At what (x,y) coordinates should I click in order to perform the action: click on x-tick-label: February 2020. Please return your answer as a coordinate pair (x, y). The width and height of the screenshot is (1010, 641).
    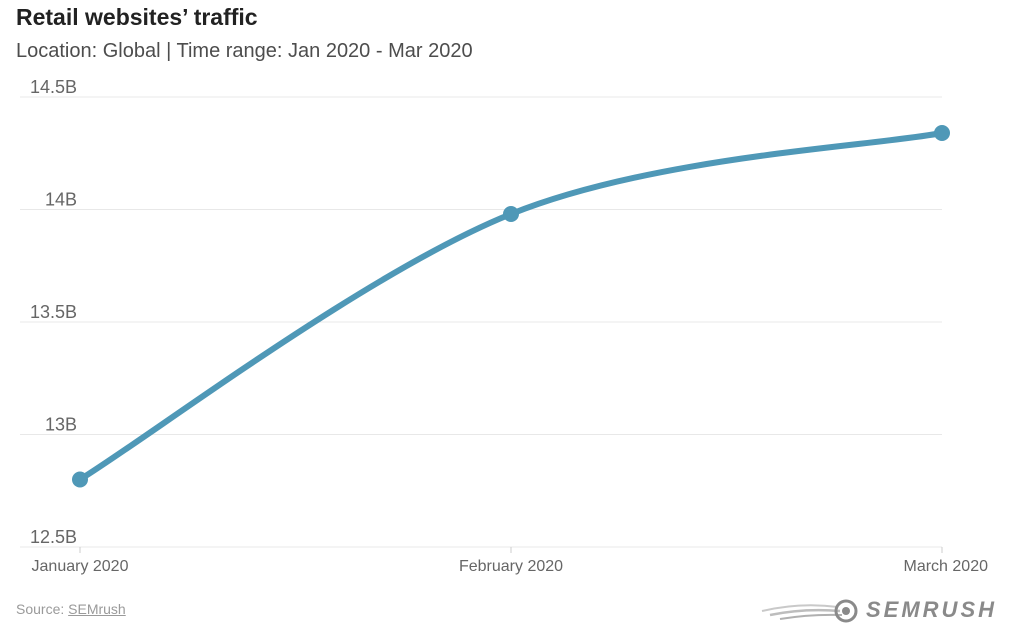
    Looking at the image, I should click on (511, 566).